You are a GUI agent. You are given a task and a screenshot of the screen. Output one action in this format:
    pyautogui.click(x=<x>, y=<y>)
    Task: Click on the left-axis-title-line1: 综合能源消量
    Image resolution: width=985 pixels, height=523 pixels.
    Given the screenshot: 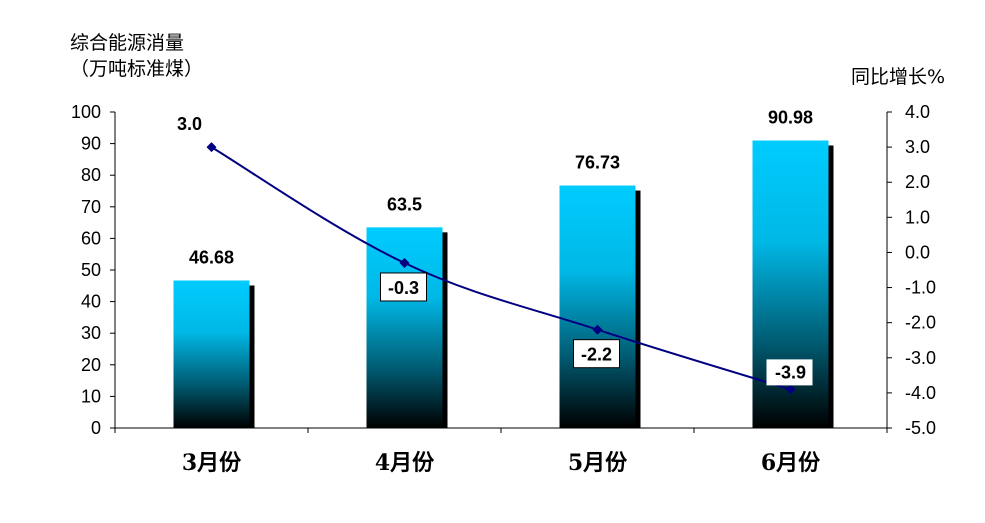 What is the action you would take?
    pyautogui.click(x=127, y=43)
    